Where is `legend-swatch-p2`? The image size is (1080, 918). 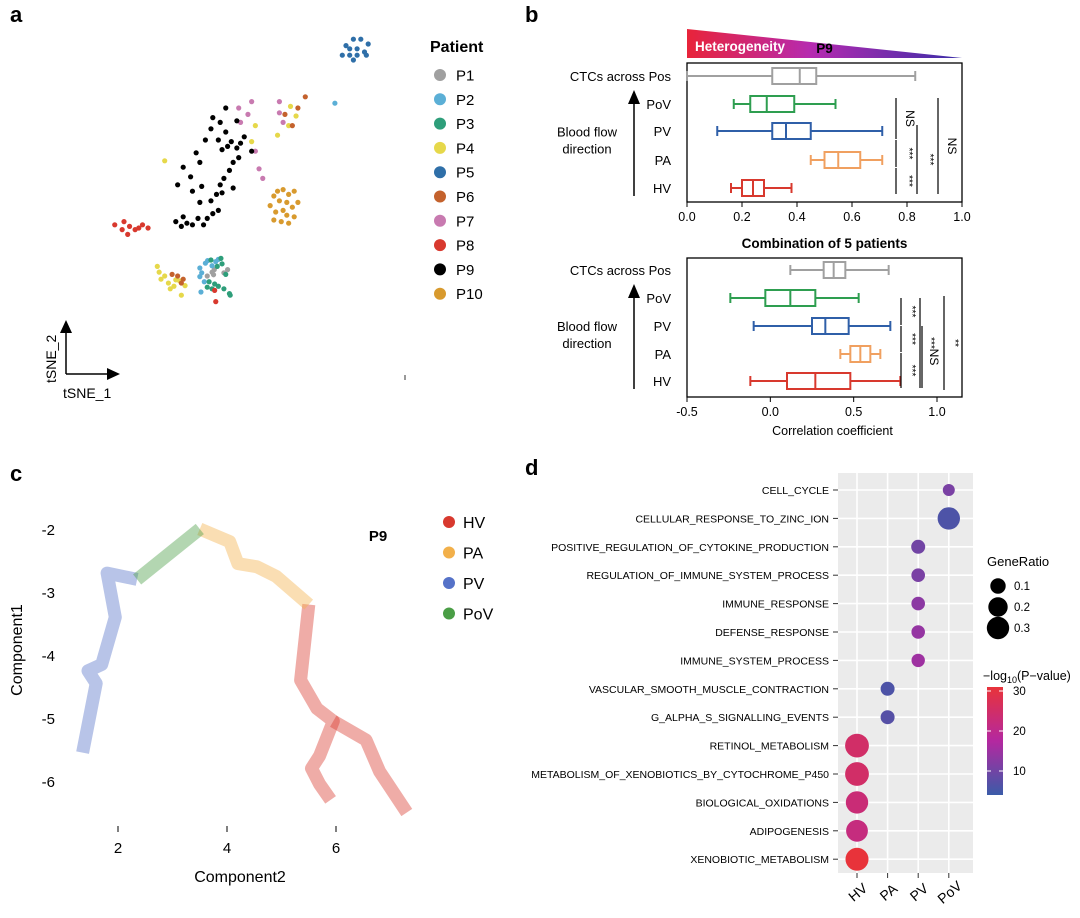
legend-swatch-p2 is located at coordinates (440, 99).